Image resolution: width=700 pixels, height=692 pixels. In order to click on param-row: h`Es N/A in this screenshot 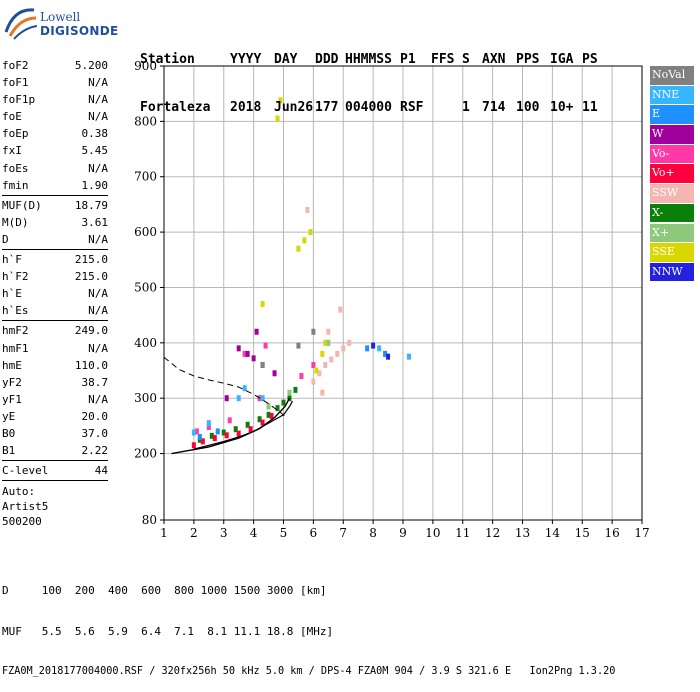, I will do `click(55, 310)`.